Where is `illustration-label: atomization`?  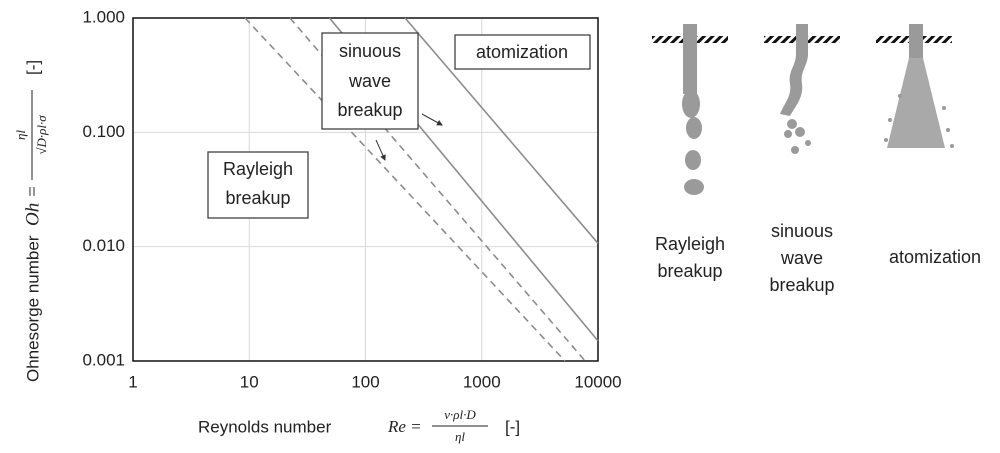
illustration-label: atomization is located at coordinates (935, 257).